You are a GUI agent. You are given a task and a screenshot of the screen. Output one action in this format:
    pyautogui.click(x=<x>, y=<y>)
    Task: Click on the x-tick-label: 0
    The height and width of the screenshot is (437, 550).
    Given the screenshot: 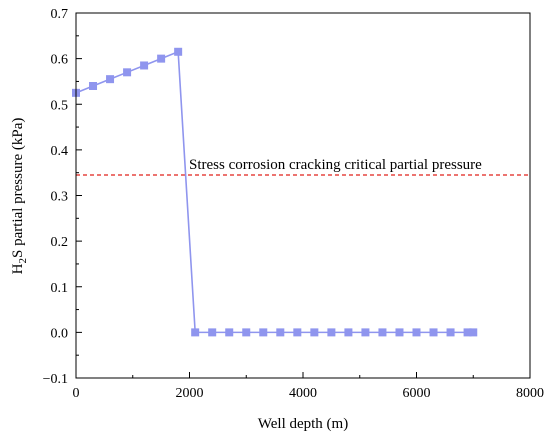 What is the action you would take?
    pyautogui.click(x=76, y=393)
    